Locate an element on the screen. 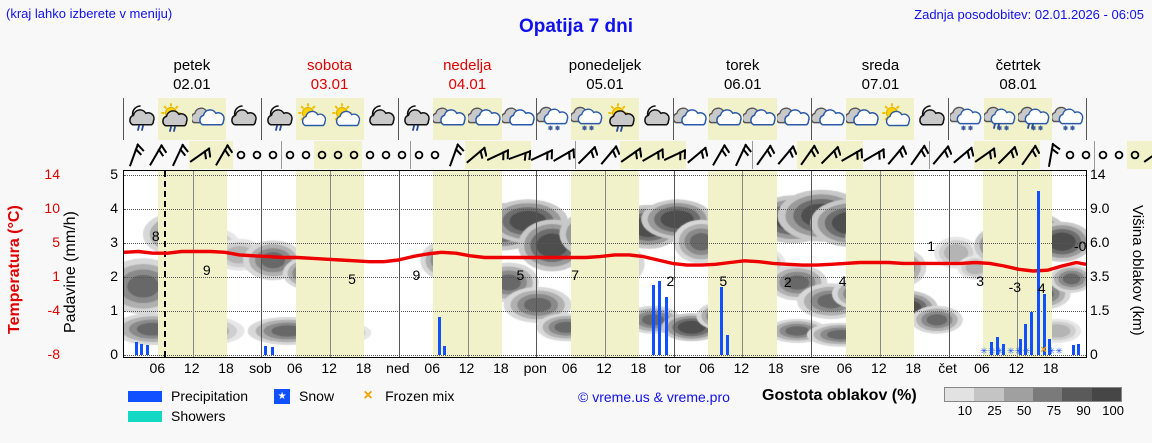  snow-marker-3: ✳ is located at coordinates (1011, 351).